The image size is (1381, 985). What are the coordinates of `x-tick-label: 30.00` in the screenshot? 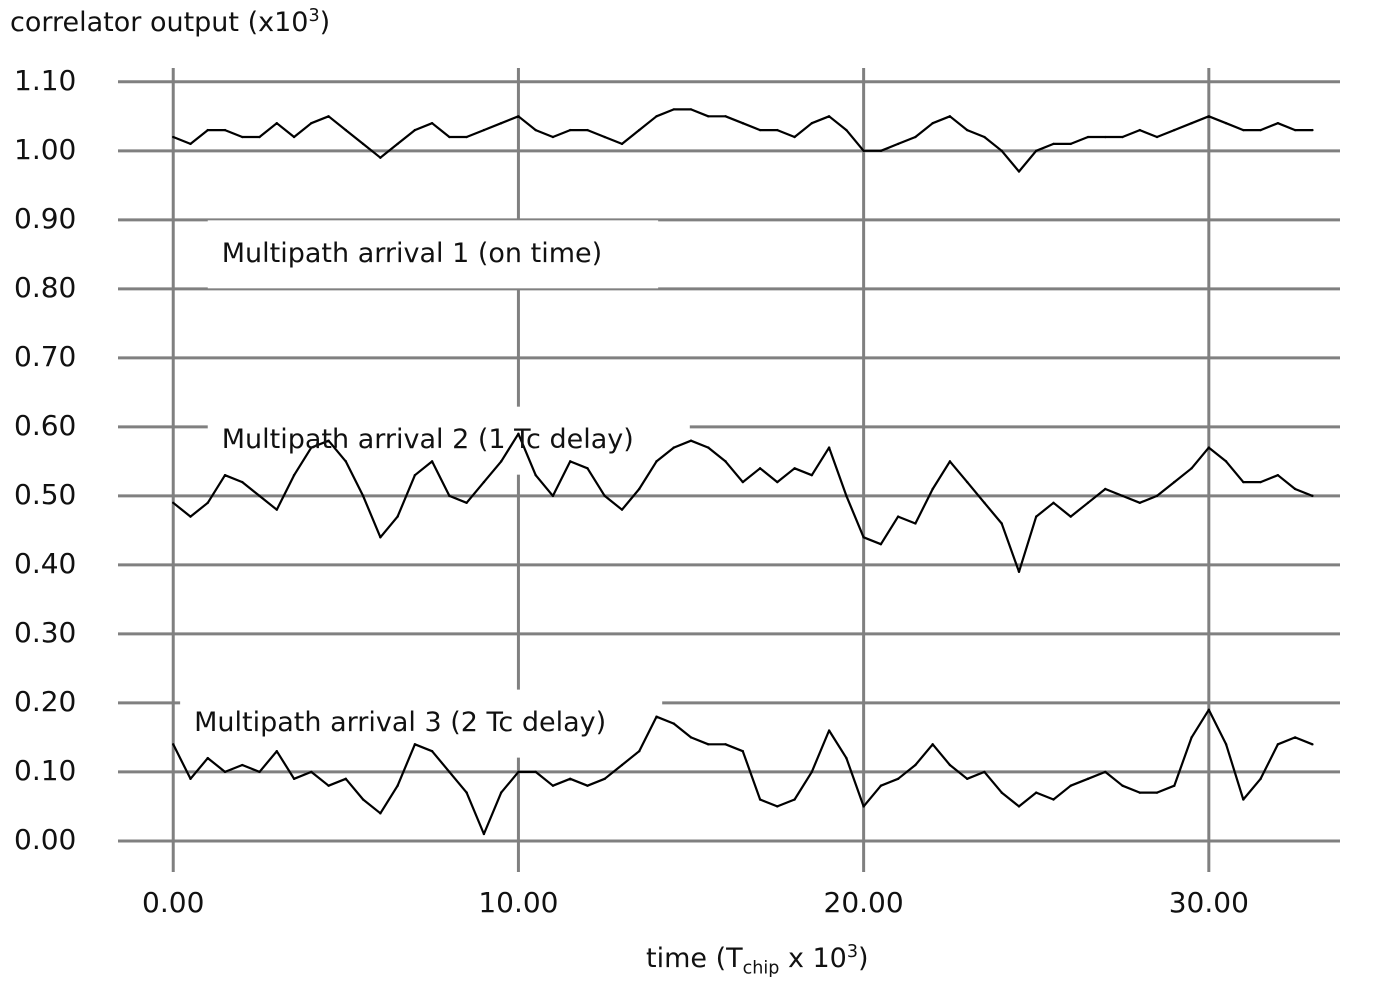 It's located at (1209, 902).